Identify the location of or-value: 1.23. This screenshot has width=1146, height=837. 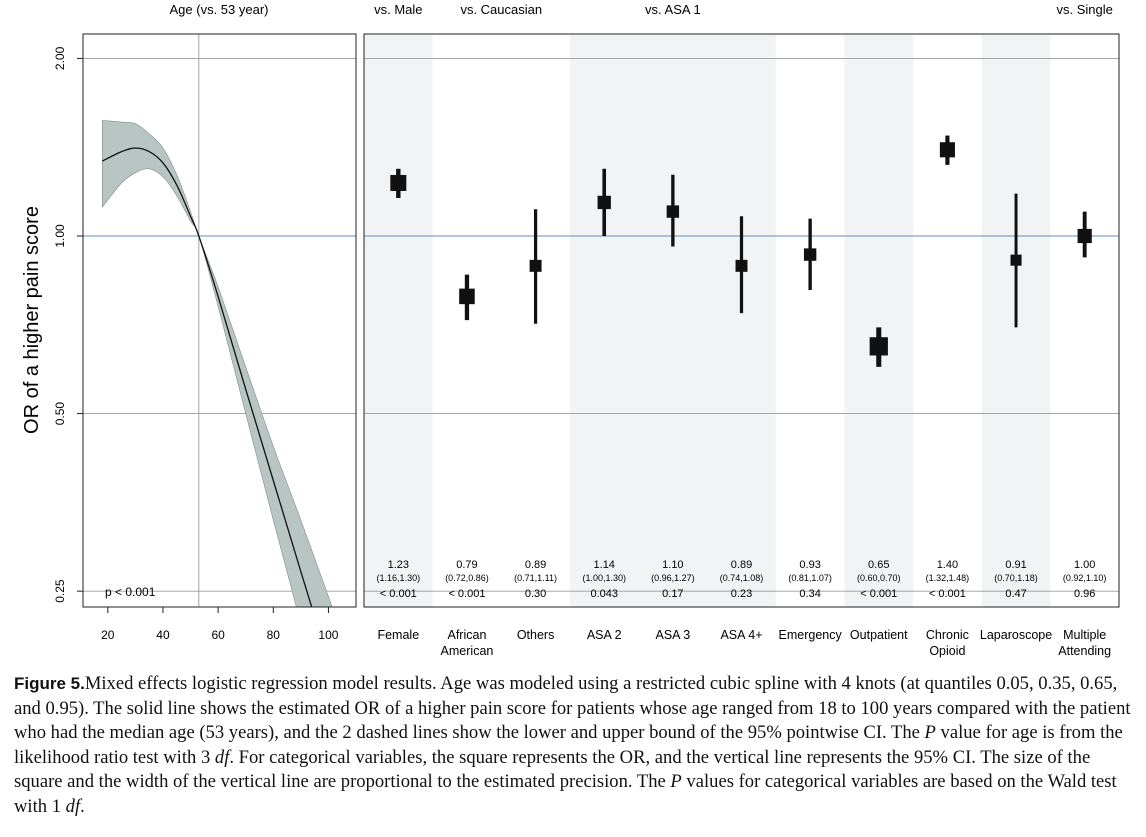
(398, 565).